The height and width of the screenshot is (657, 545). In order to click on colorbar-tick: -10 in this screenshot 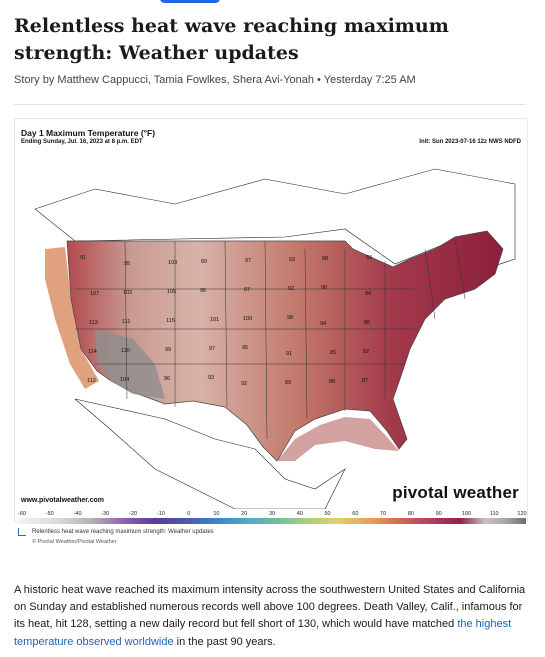, I will do `click(160, 514)`.